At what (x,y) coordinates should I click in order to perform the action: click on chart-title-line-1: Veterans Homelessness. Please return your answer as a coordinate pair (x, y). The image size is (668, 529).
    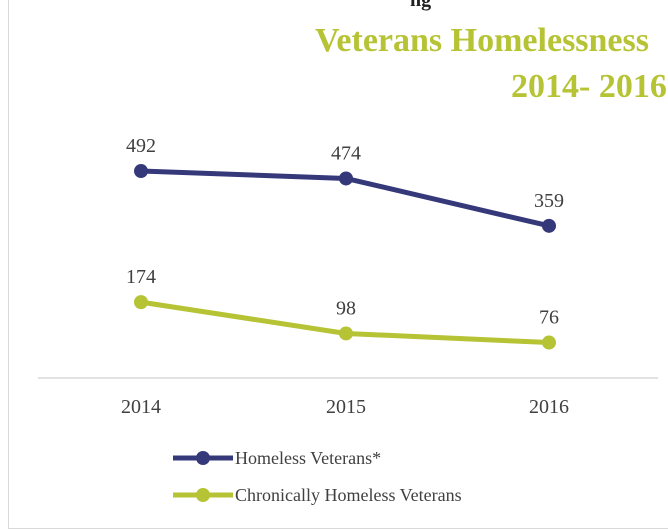
    Looking at the image, I should click on (482, 40).